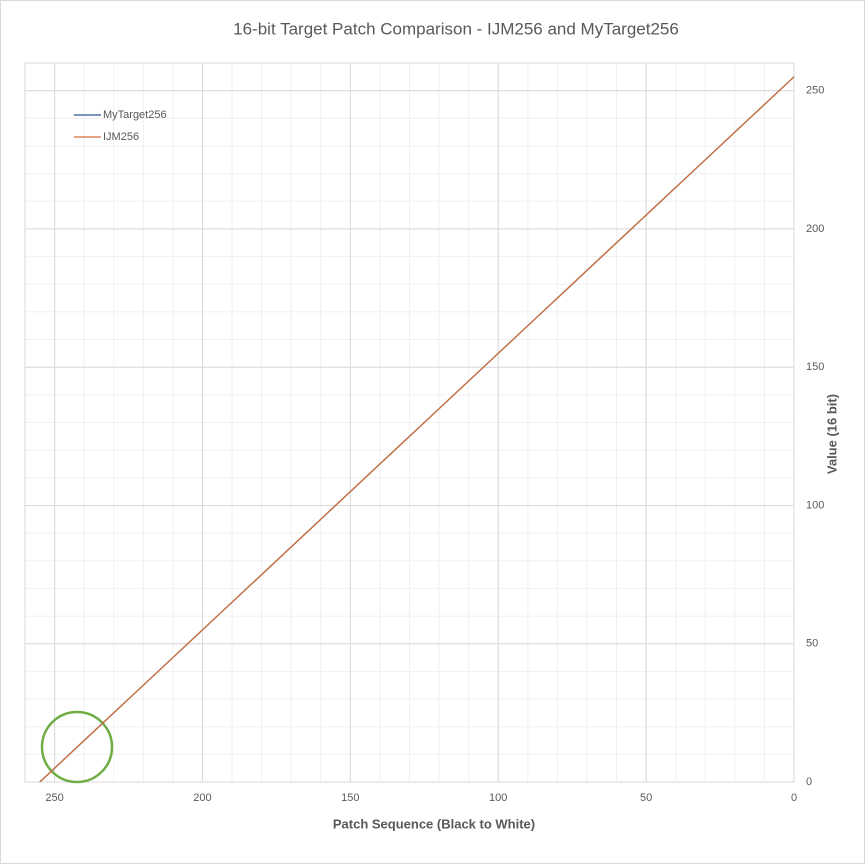 The width and height of the screenshot is (865, 864). What do you see at coordinates (812, 644) in the screenshot?
I see `y-tick-label: 50` at bounding box center [812, 644].